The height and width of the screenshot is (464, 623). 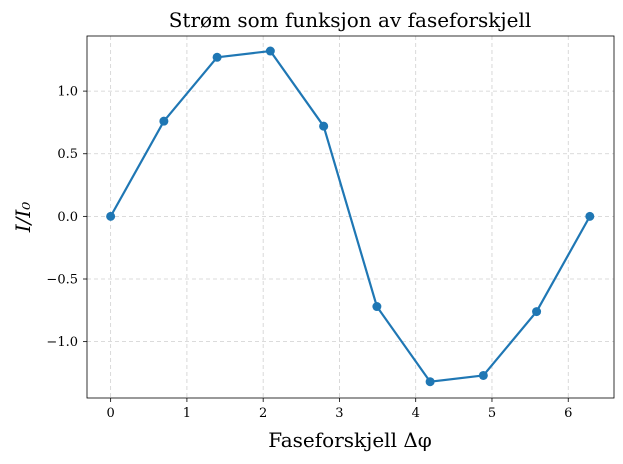 What do you see at coordinates (416, 413) in the screenshot?
I see `x-tick-label: 4` at bounding box center [416, 413].